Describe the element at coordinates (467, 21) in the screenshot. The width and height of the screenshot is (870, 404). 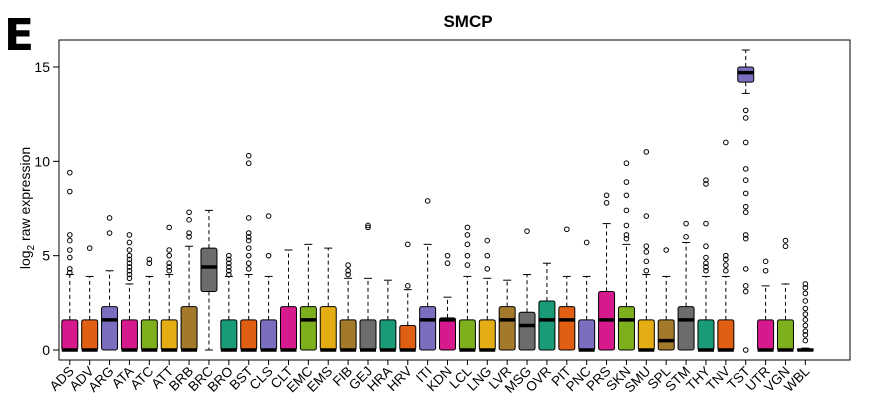
I see `chart-title: SMCP` at that location.